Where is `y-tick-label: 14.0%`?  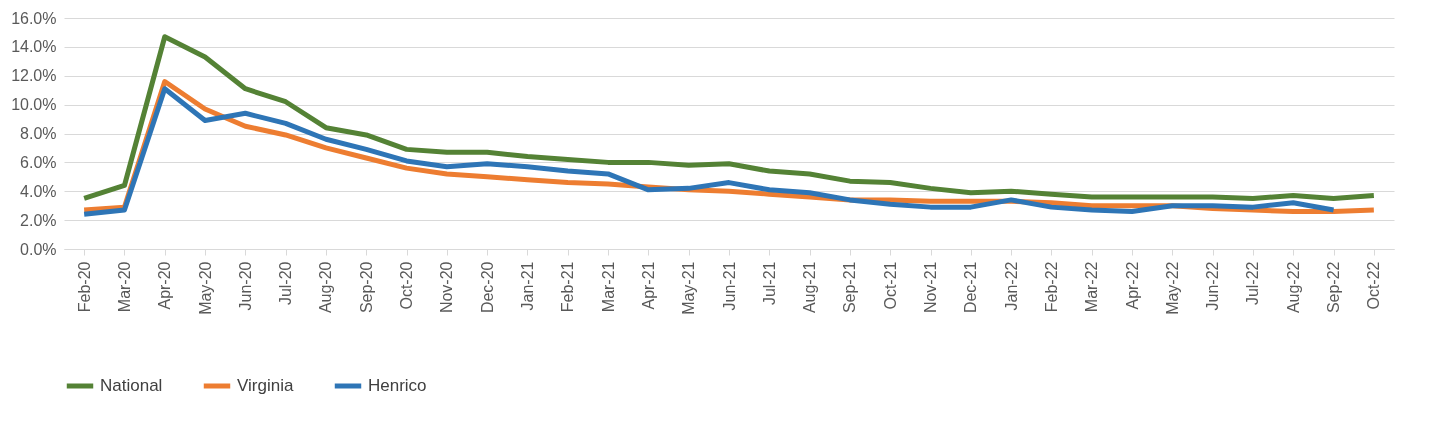 y-tick-label: 14.0% is located at coordinates (34, 47).